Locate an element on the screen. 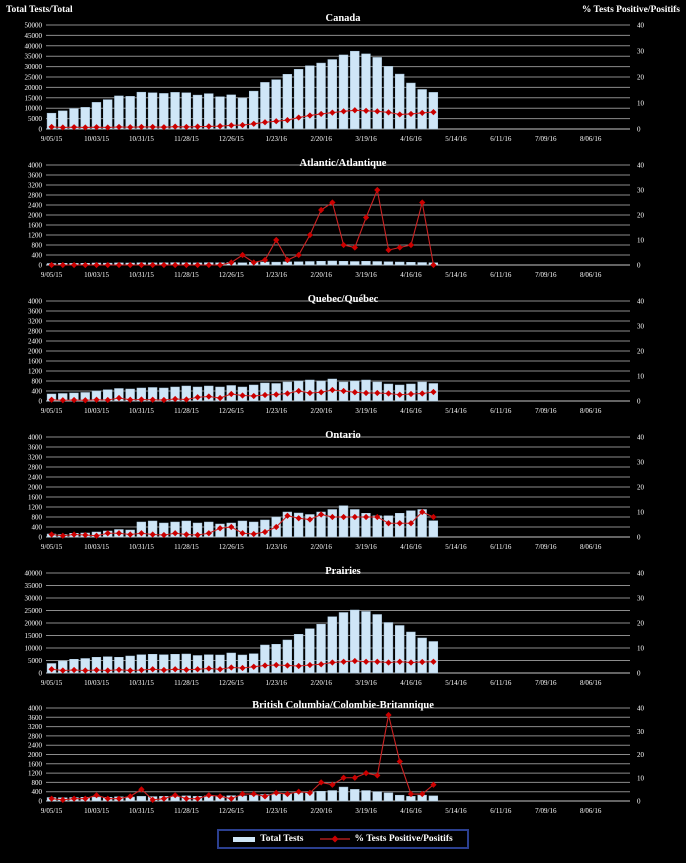  svg-text: 15000 is located at coordinates (34, 98).